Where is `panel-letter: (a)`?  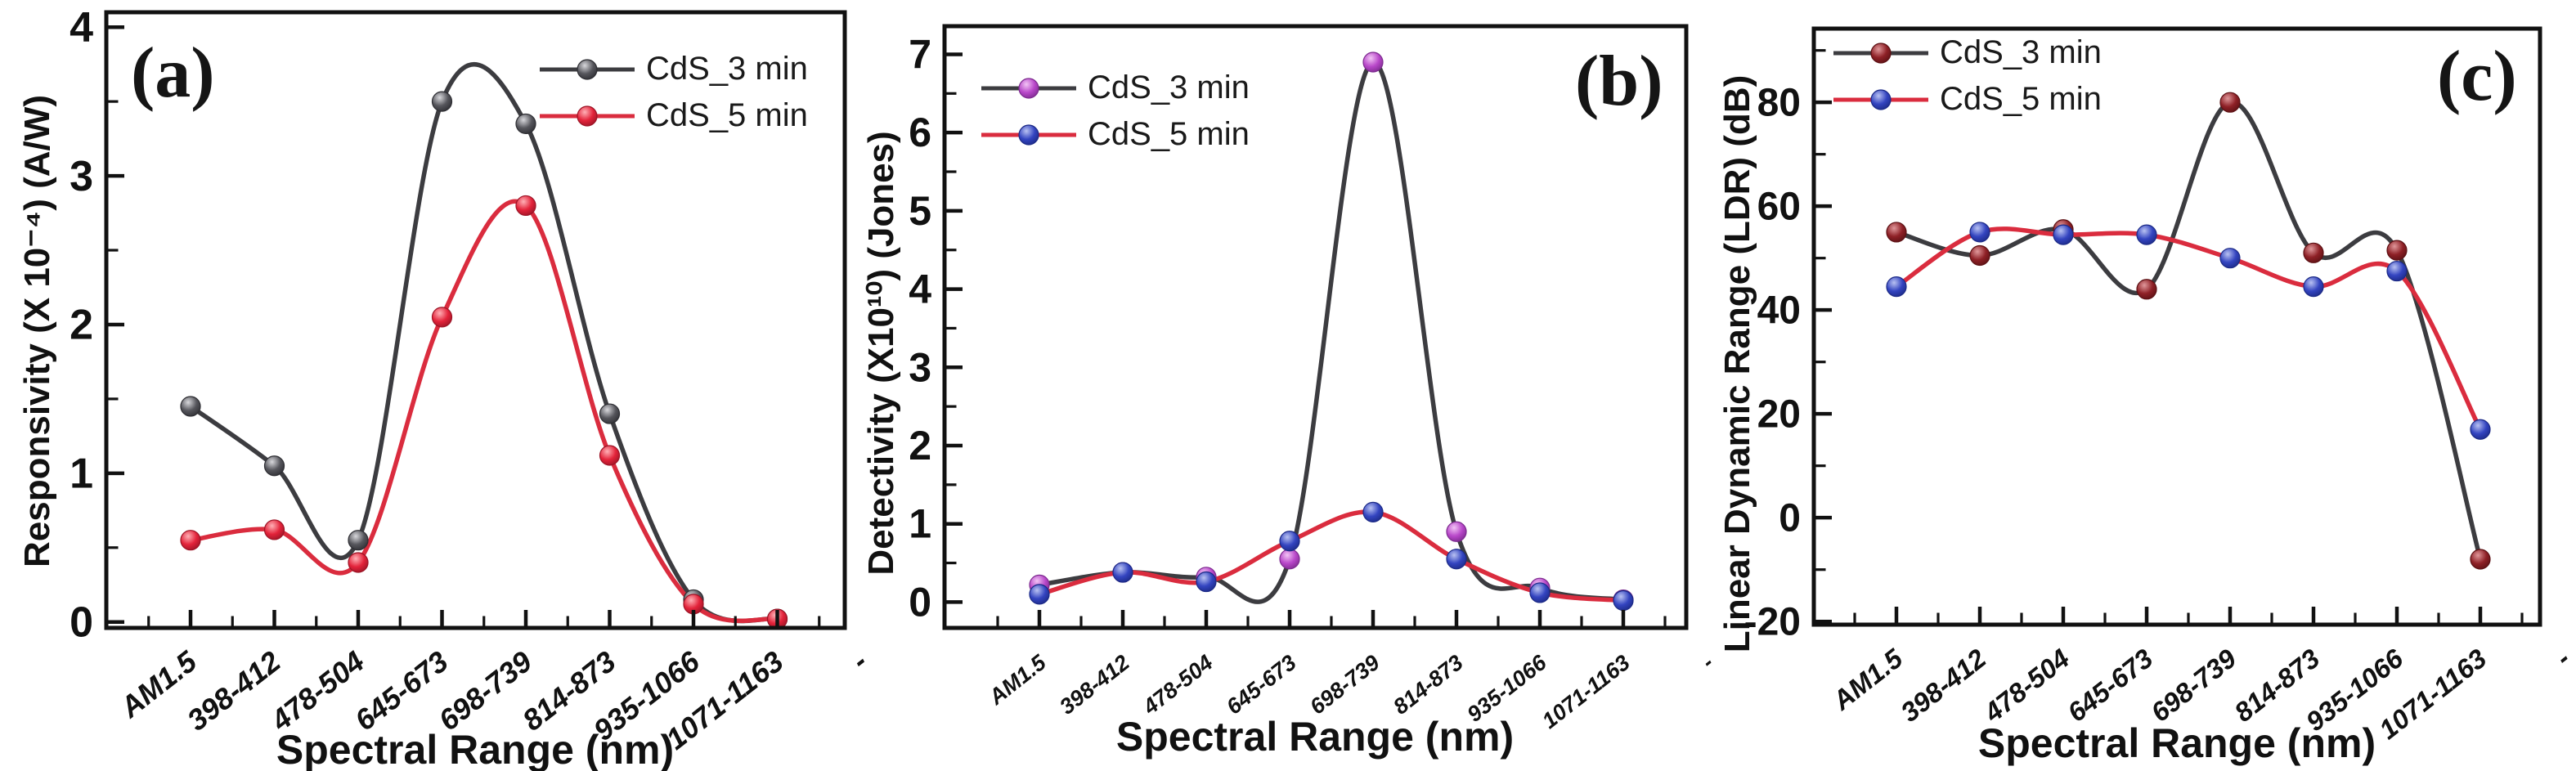
panel-letter: (a) is located at coordinates (173, 73).